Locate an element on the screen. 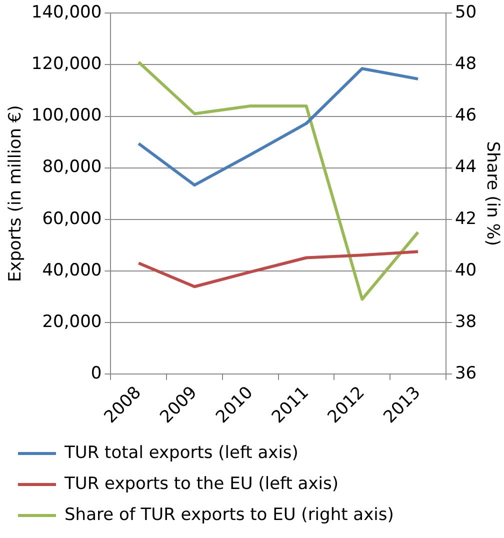 This screenshot has width=504, height=538. y2-tick-label: 36 is located at coordinates (465, 373).